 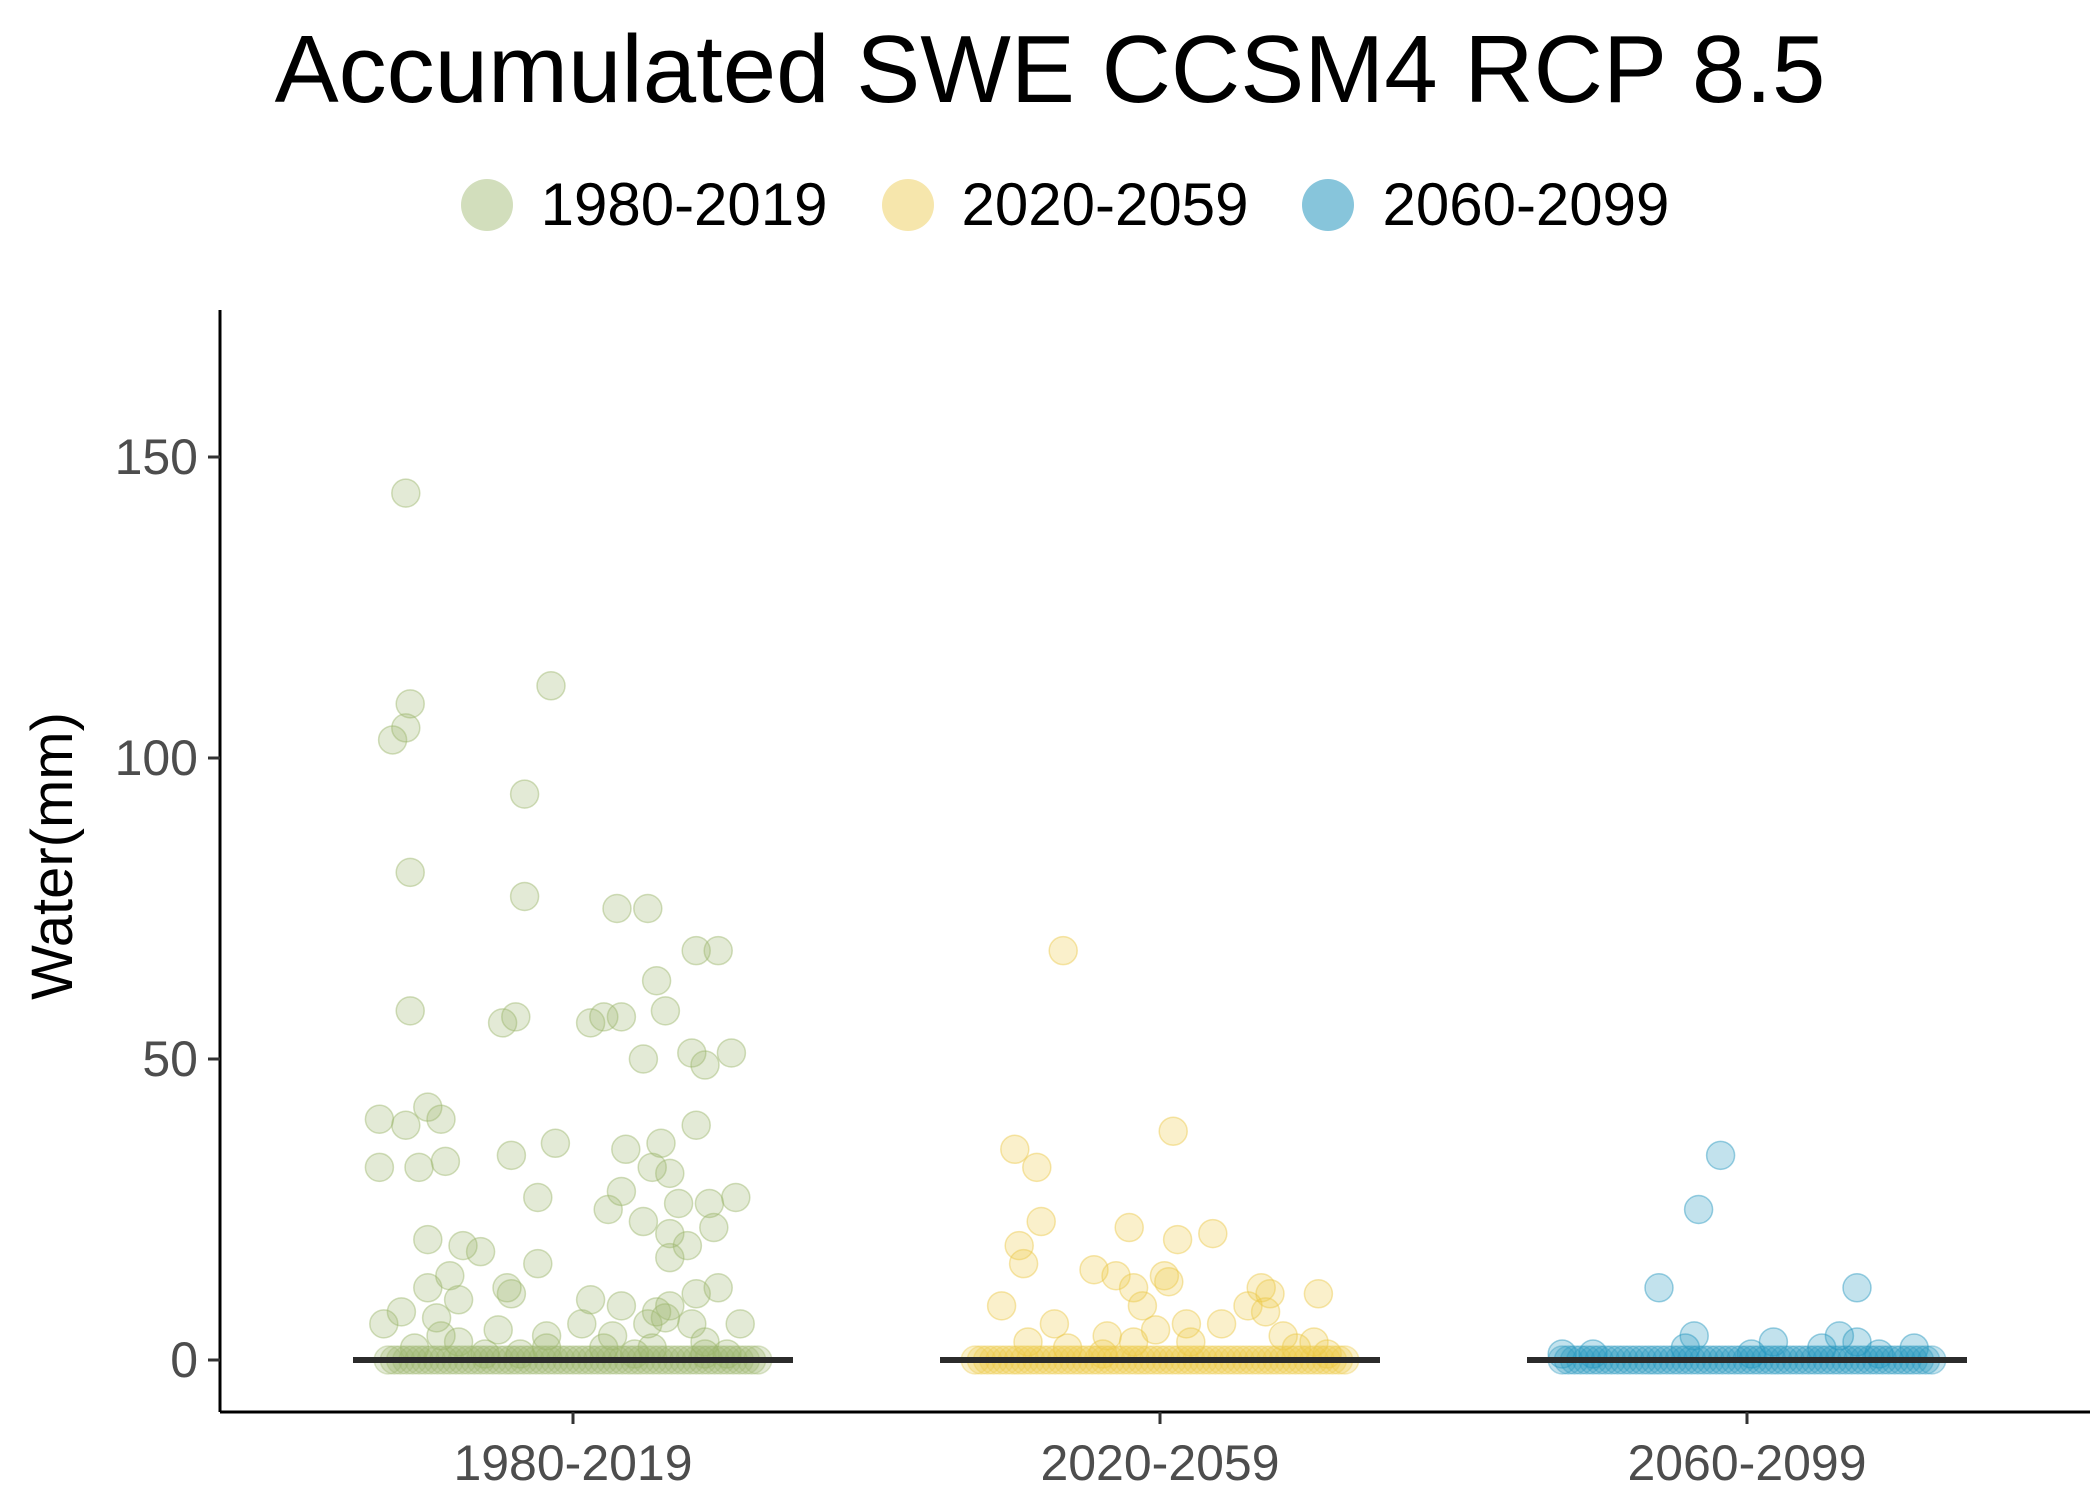 What do you see at coordinates (170, 1059) in the screenshot?
I see `y-tick-label: 50` at bounding box center [170, 1059].